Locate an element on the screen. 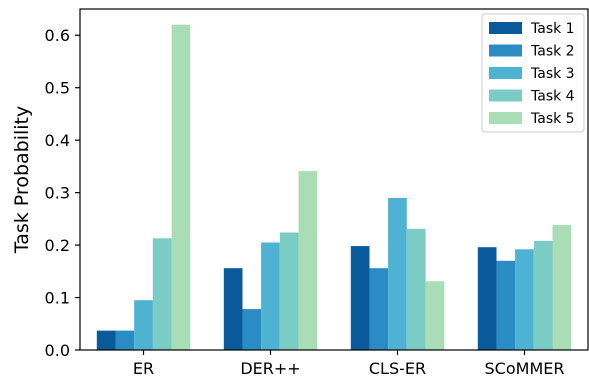 The height and width of the screenshot is (376, 589). y-tick-label: 0.5 is located at coordinates (57, 88).